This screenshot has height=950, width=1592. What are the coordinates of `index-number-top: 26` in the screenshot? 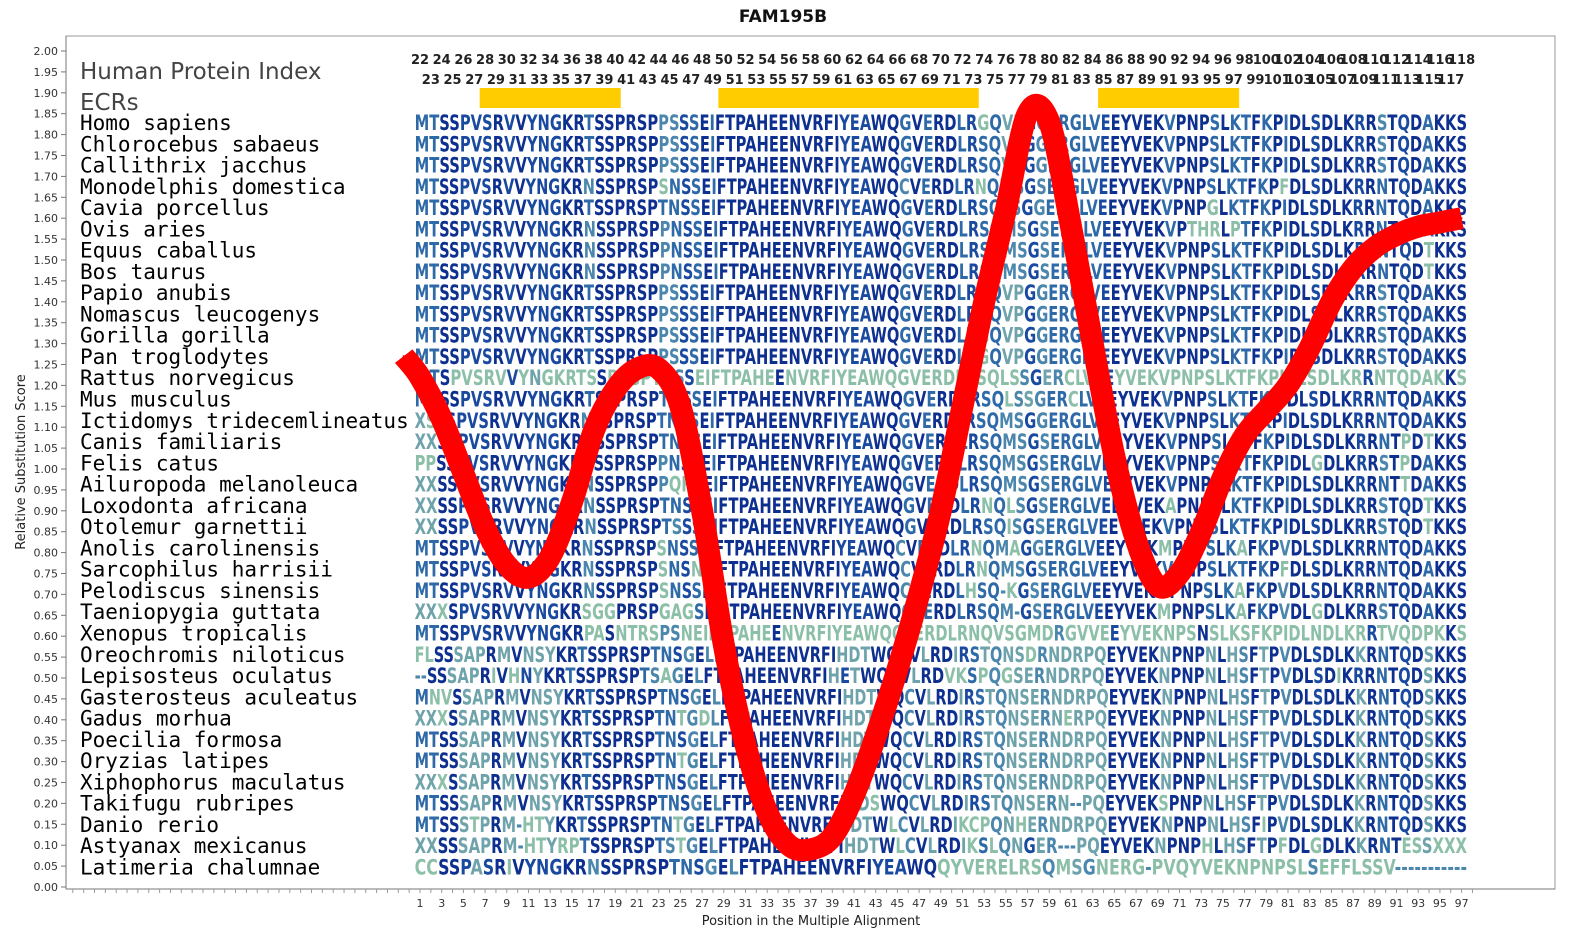 It's located at (463, 60).